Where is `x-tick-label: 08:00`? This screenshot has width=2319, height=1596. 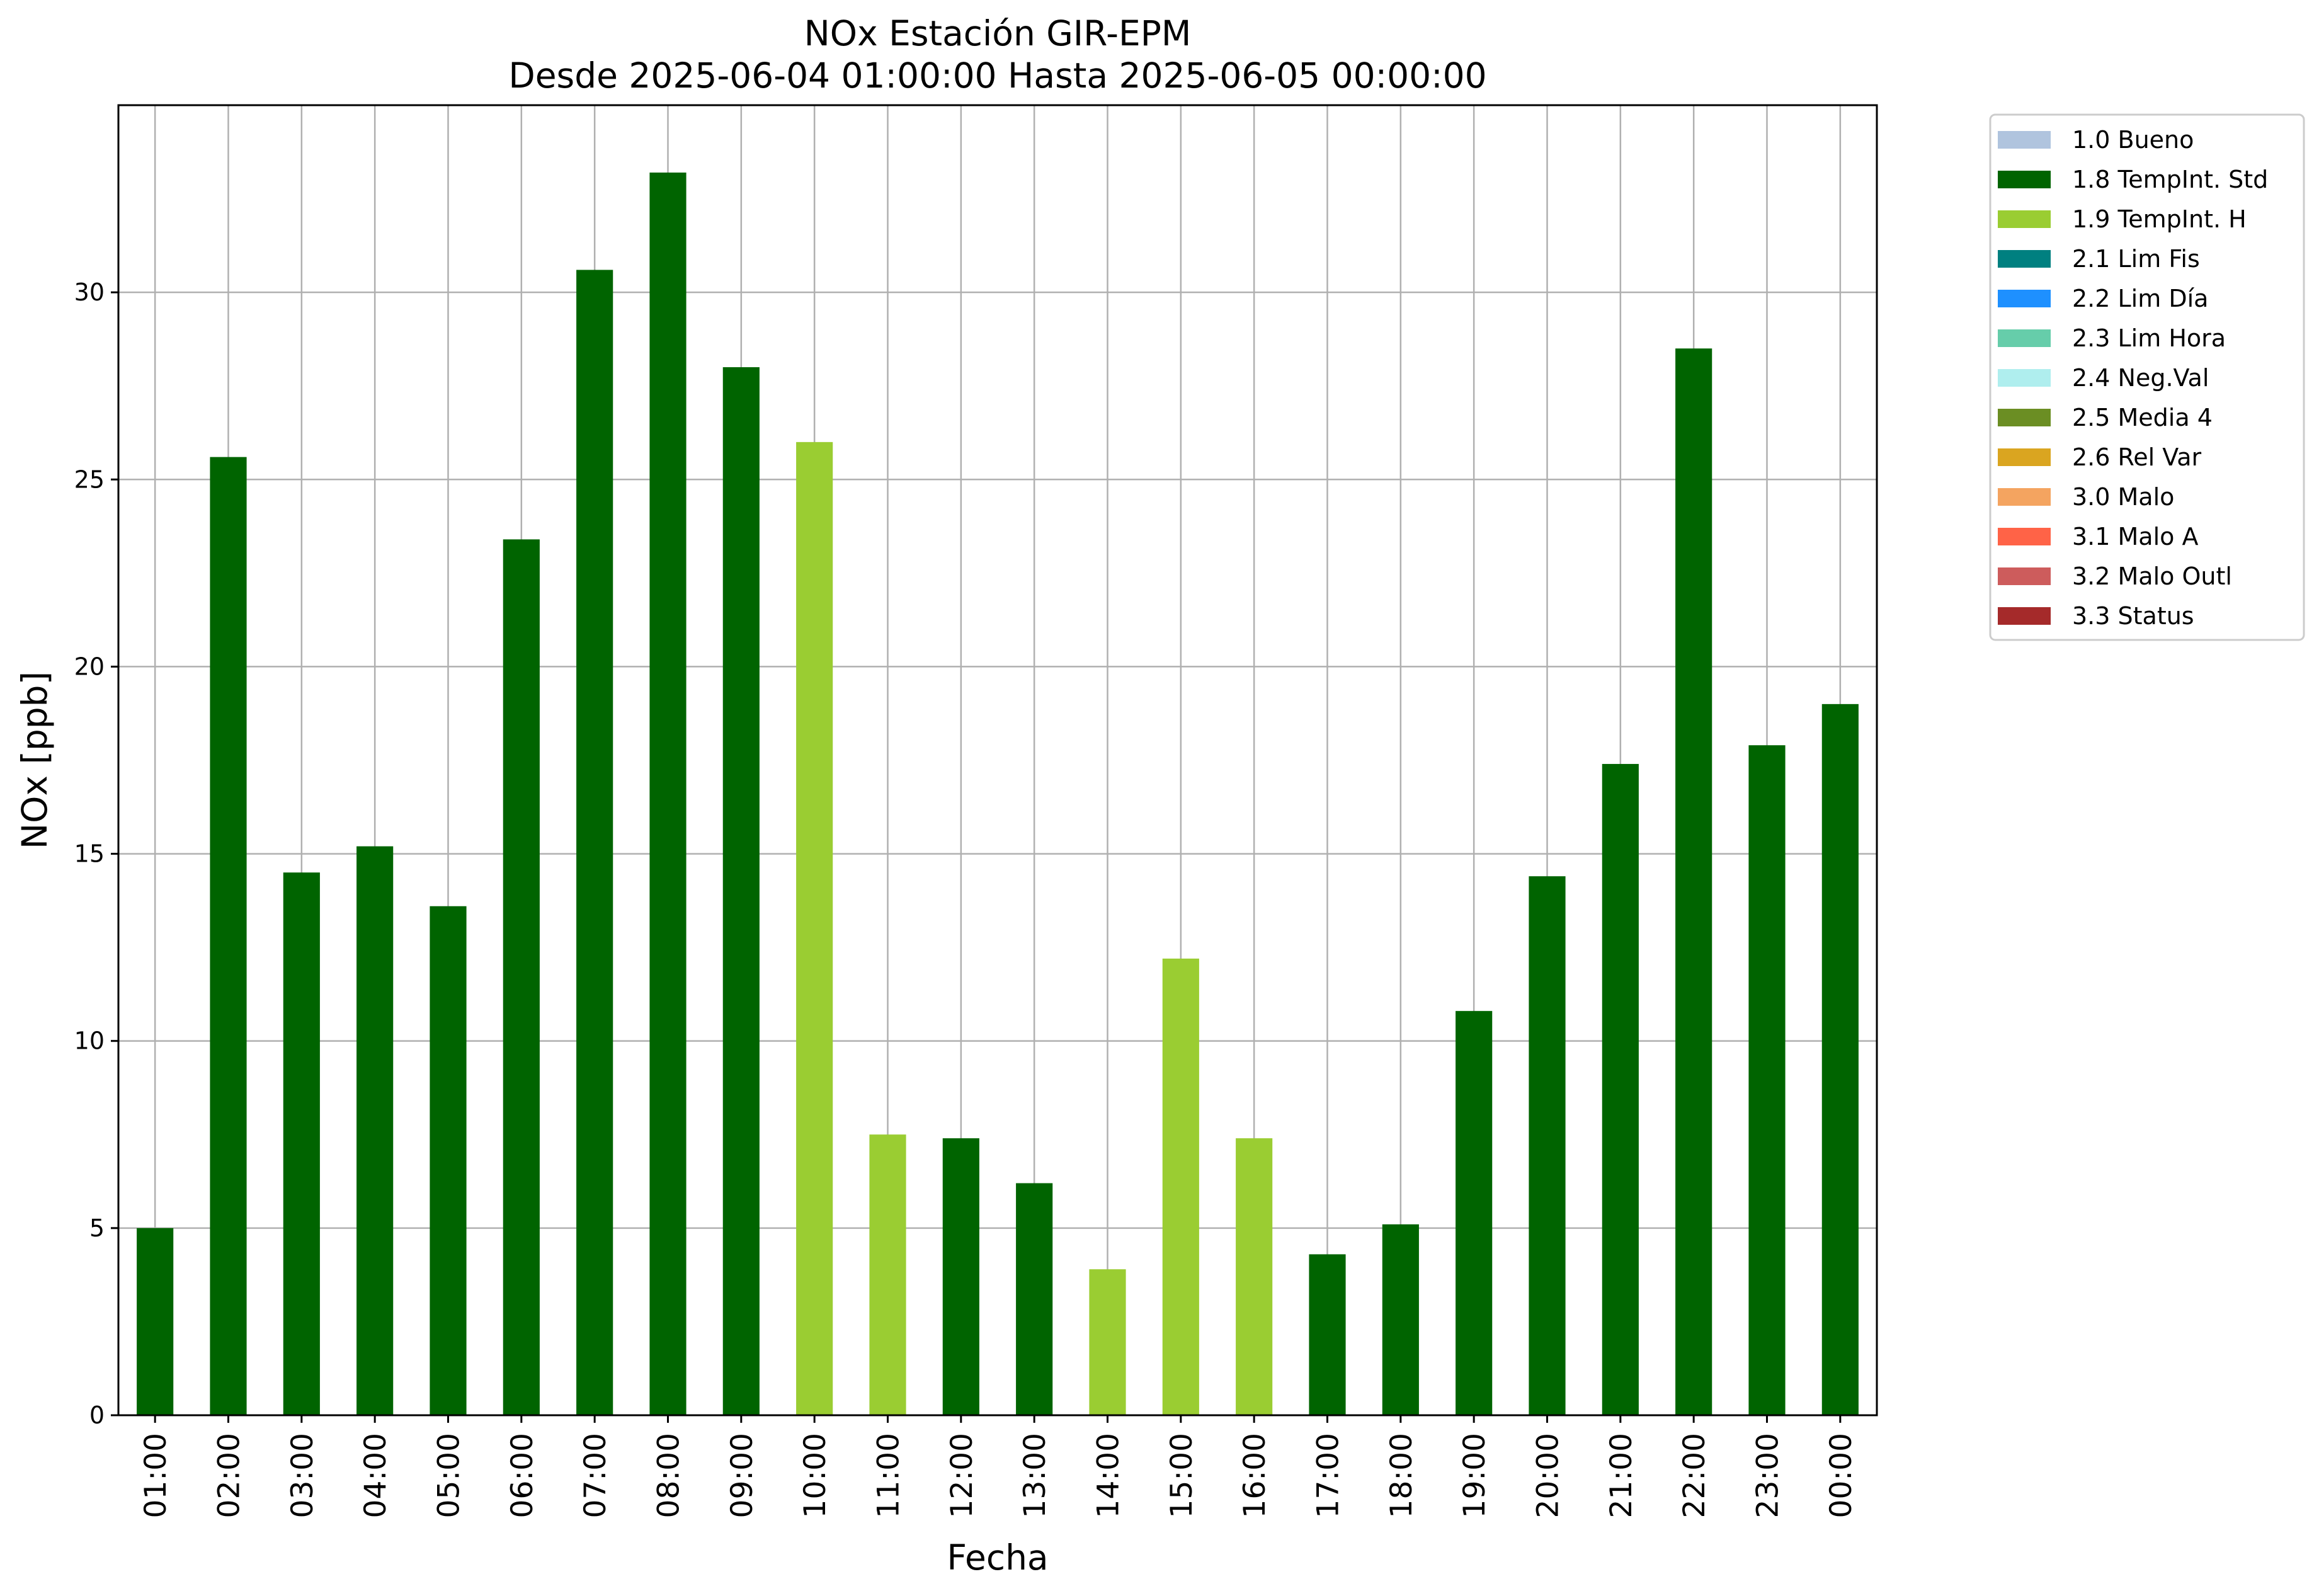 x-tick-label: 08:00 is located at coordinates (669, 1475).